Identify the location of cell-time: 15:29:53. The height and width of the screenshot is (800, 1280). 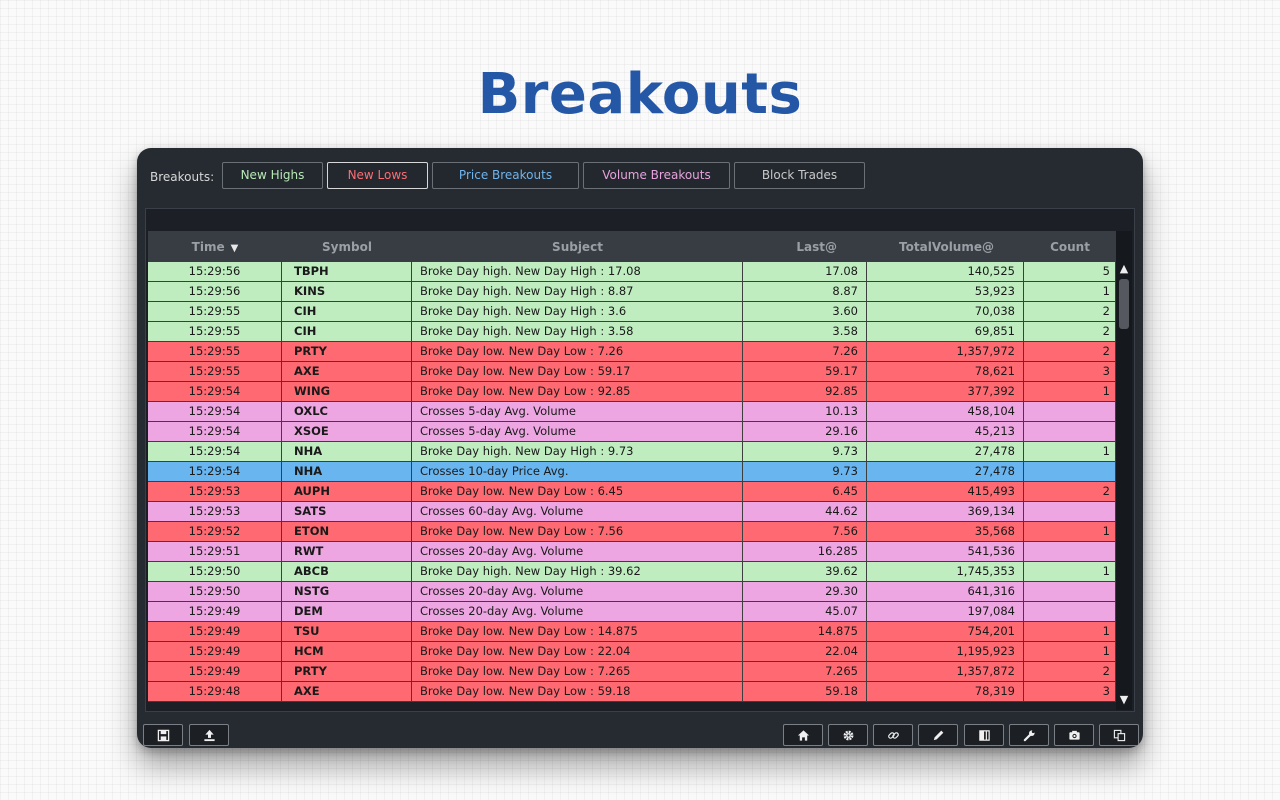
(215, 492).